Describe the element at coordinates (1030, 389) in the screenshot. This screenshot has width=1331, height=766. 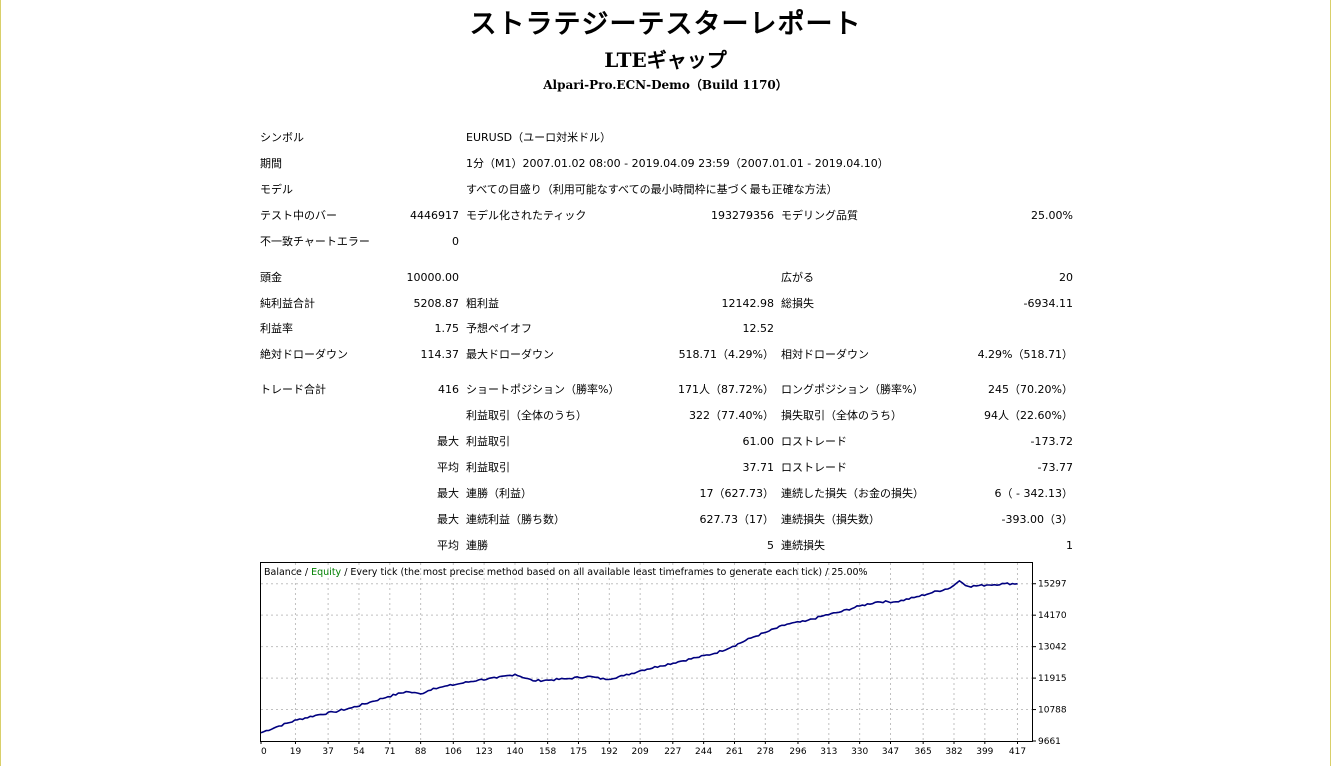
I see `long-positions-value: 245（70.20%）` at that location.